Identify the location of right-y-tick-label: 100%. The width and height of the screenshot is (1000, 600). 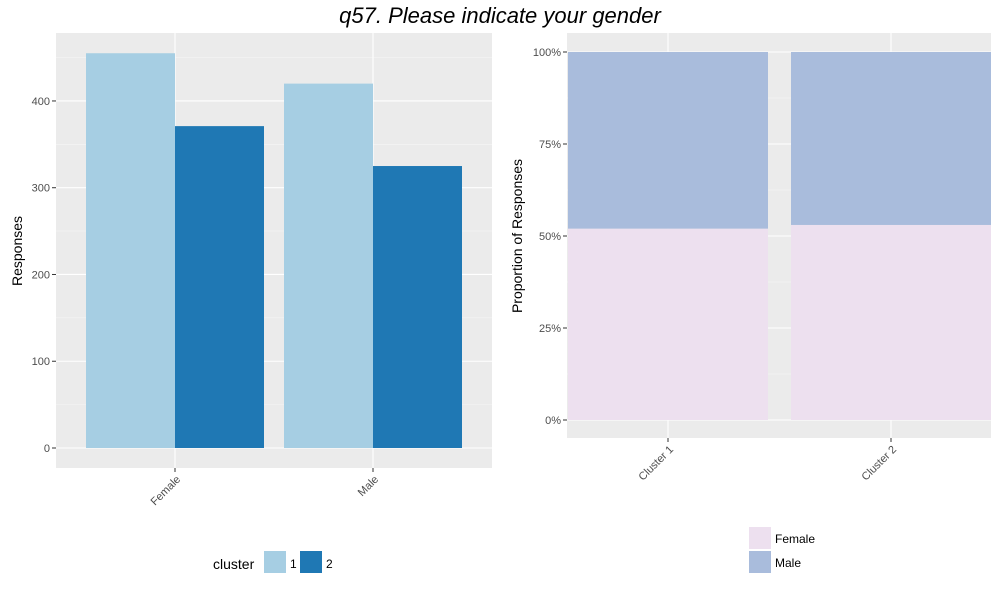
(547, 53).